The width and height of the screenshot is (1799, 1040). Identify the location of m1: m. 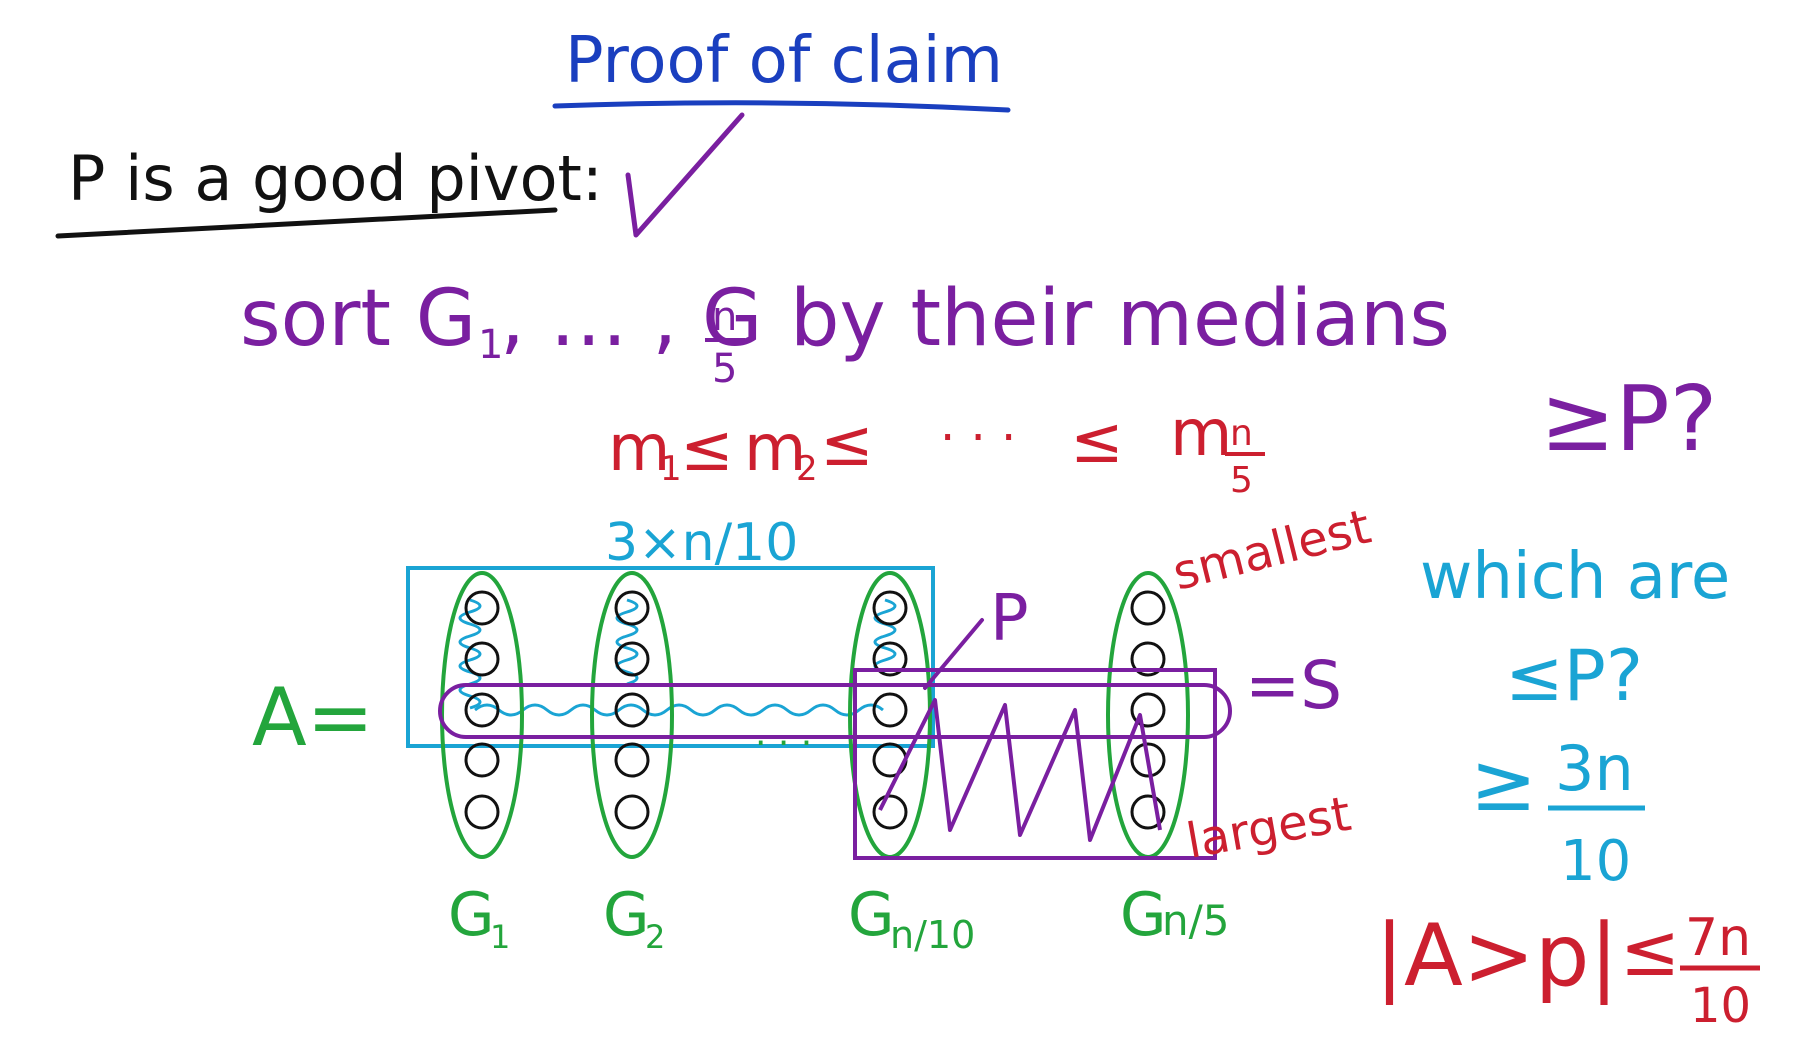
(639, 449).